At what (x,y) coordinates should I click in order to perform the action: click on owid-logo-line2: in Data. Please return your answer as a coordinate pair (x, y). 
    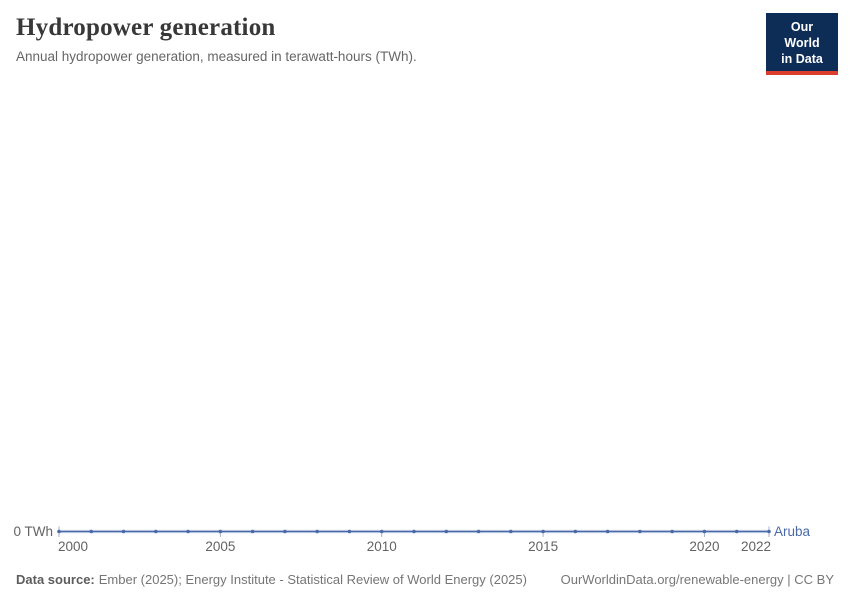
    Looking at the image, I should click on (802, 59).